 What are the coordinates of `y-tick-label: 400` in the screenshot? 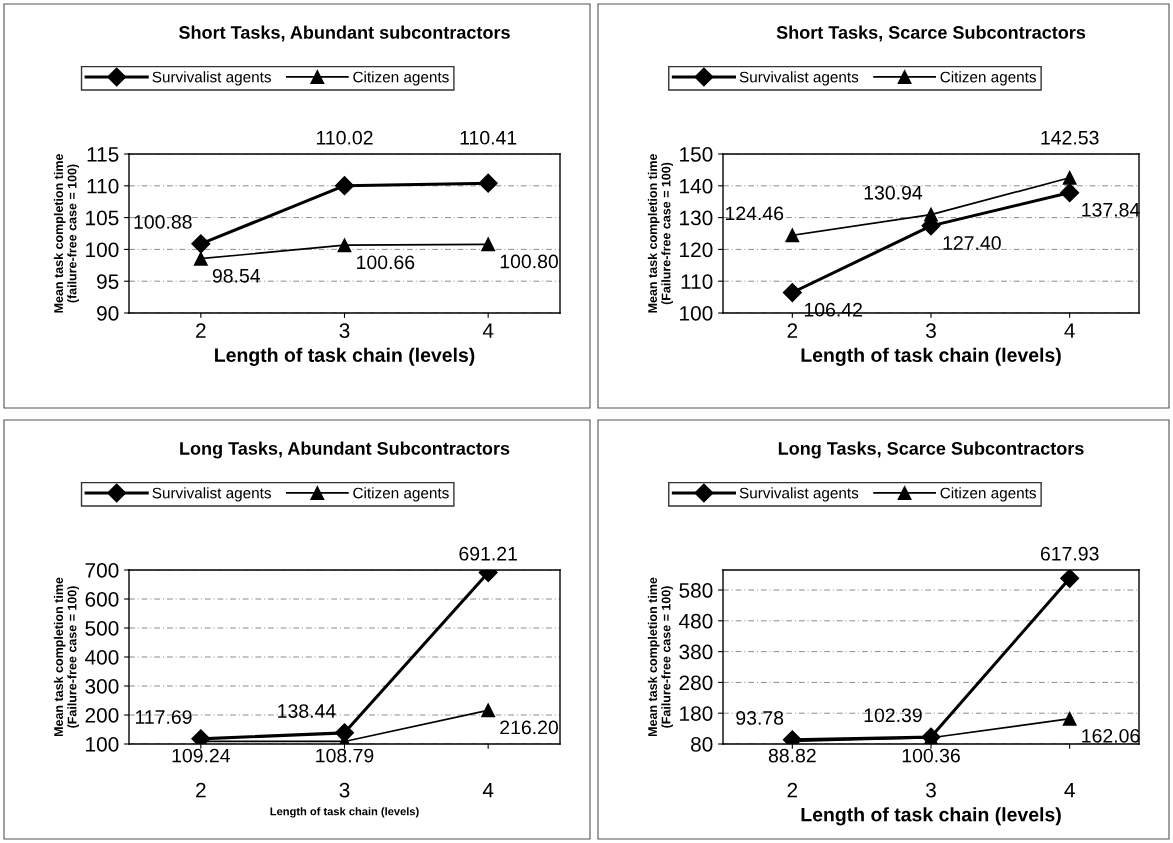 It's located at (102, 657).